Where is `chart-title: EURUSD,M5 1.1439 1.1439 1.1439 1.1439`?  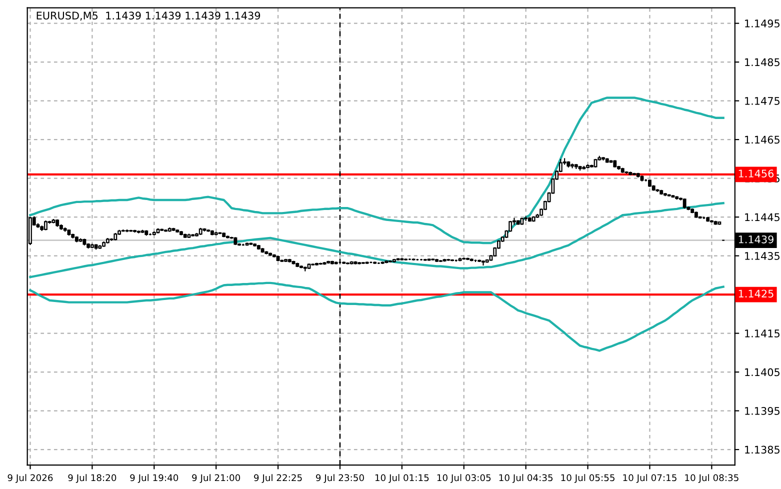 chart-title: EURUSD,M5 1.1439 1.1439 1.1439 1.1439 is located at coordinates (148, 16).